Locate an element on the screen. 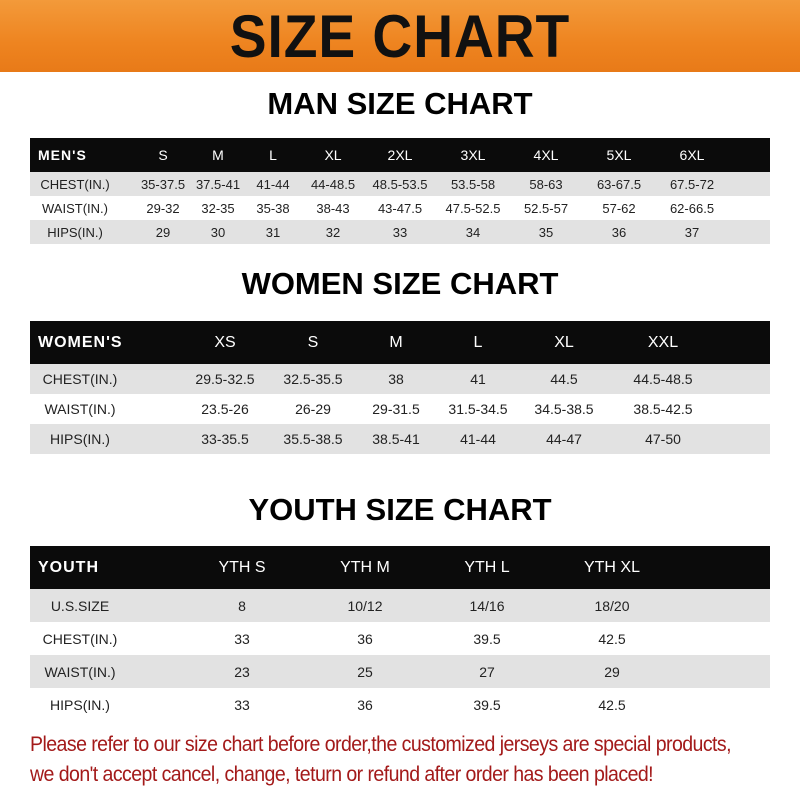 The height and width of the screenshot is (800, 800). table-cell: 18/20 is located at coordinates (612, 605).